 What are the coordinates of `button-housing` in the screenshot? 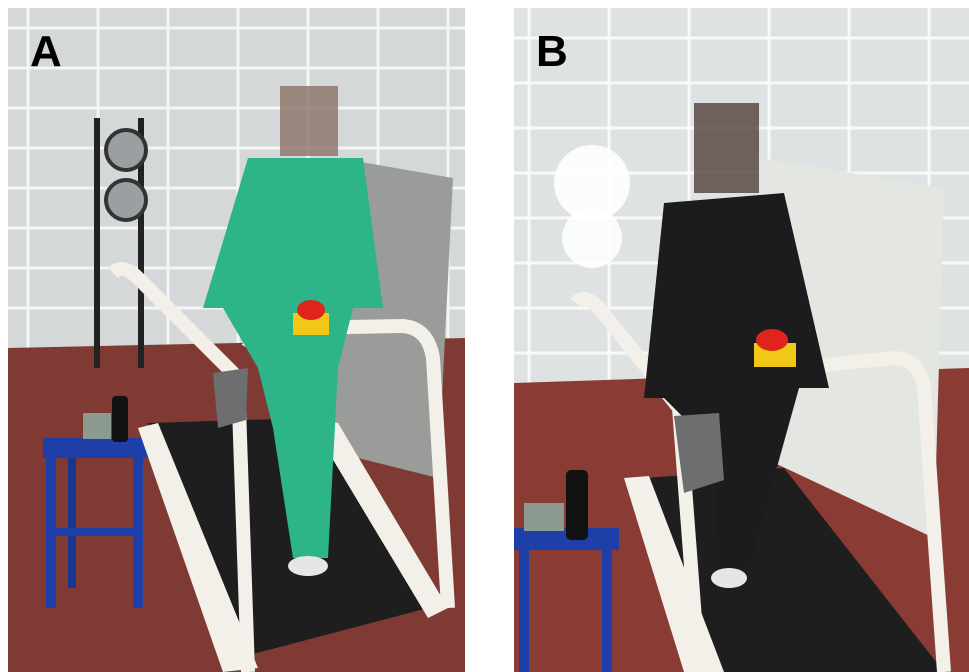 It's located at (311, 324).